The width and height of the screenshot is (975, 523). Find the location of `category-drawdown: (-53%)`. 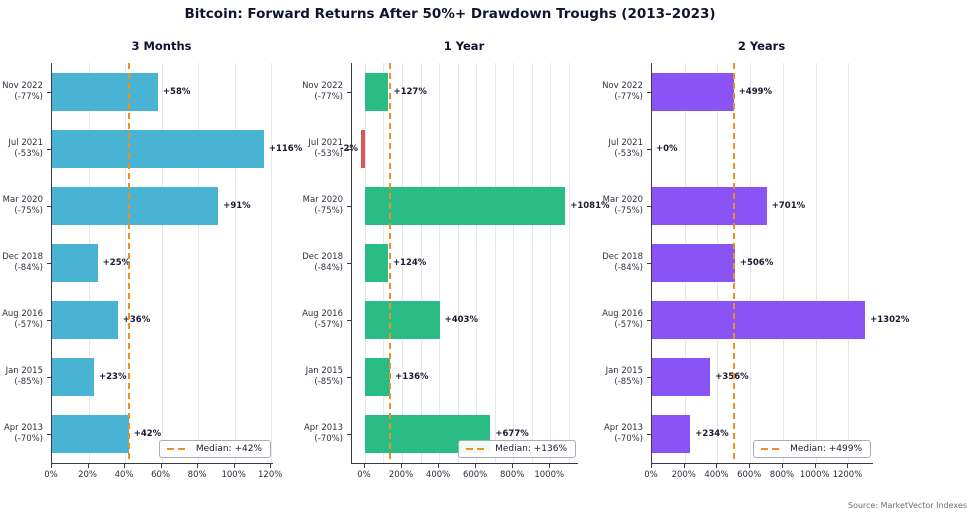

category-drawdown: (-53%) is located at coordinates (28, 153).